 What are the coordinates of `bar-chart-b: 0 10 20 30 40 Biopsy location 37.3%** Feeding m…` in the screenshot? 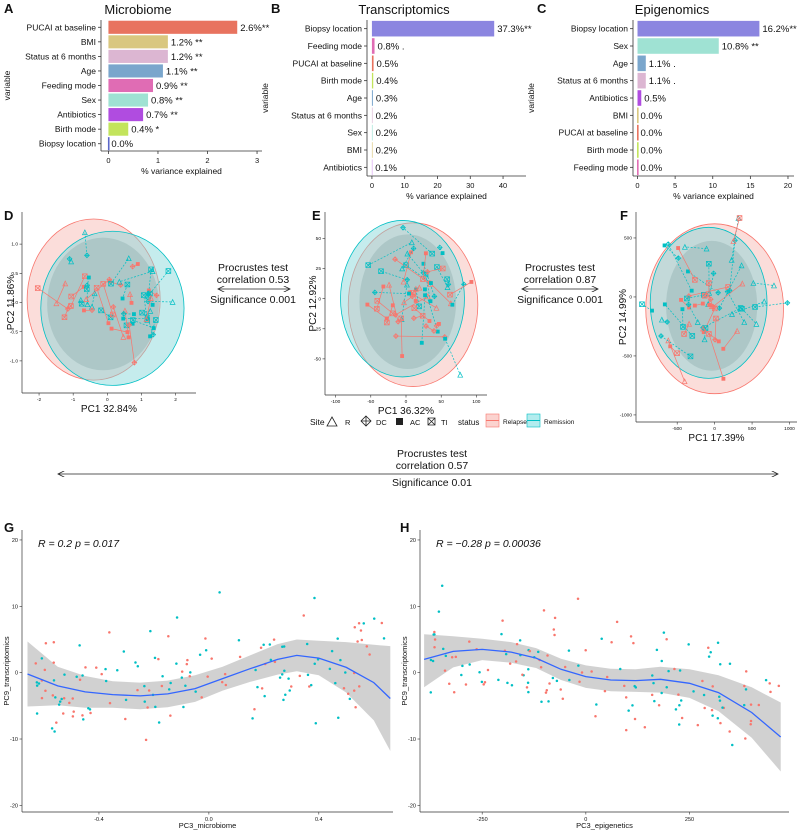 It's located at (396, 110).